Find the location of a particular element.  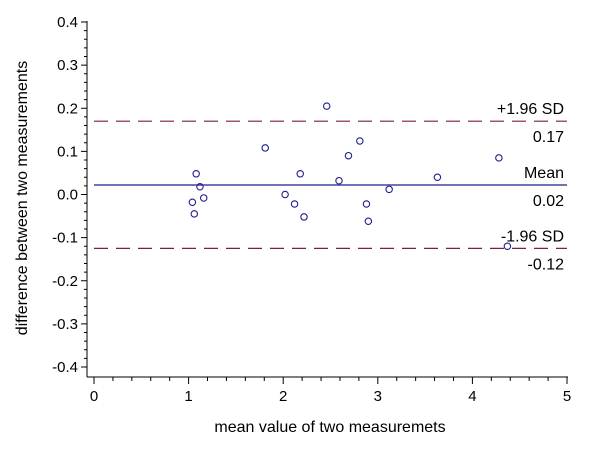

y-axis-label: difference between two measurements is located at coordinates (22, 198).